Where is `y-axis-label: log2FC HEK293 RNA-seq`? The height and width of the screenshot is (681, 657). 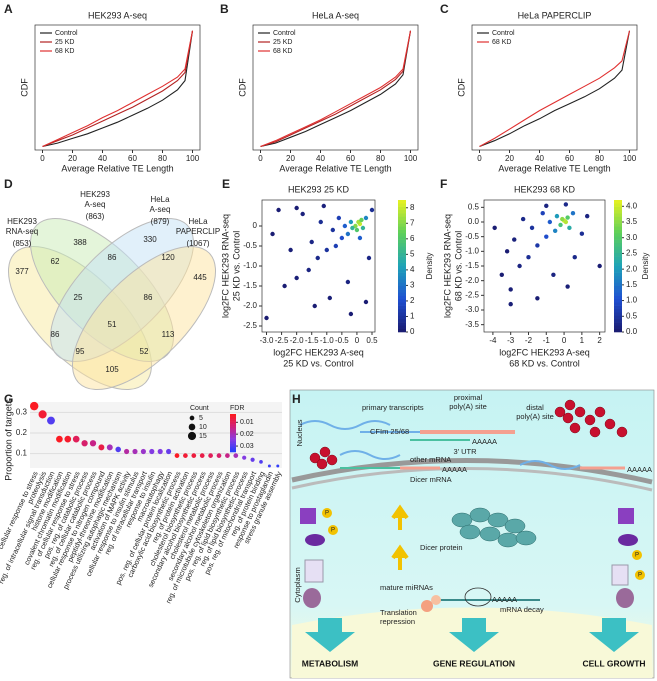 y-axis-label: log2FC HEK293 RNA-seq is located at coordinates (447, 266).